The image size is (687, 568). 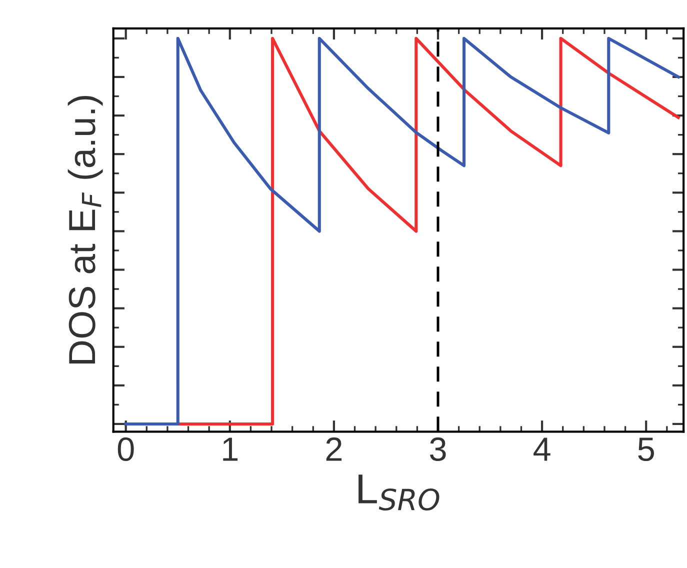 I want to click on y-axis-title: DOS at E$_{F}$ (a.u.), so click(x=85, y=230).